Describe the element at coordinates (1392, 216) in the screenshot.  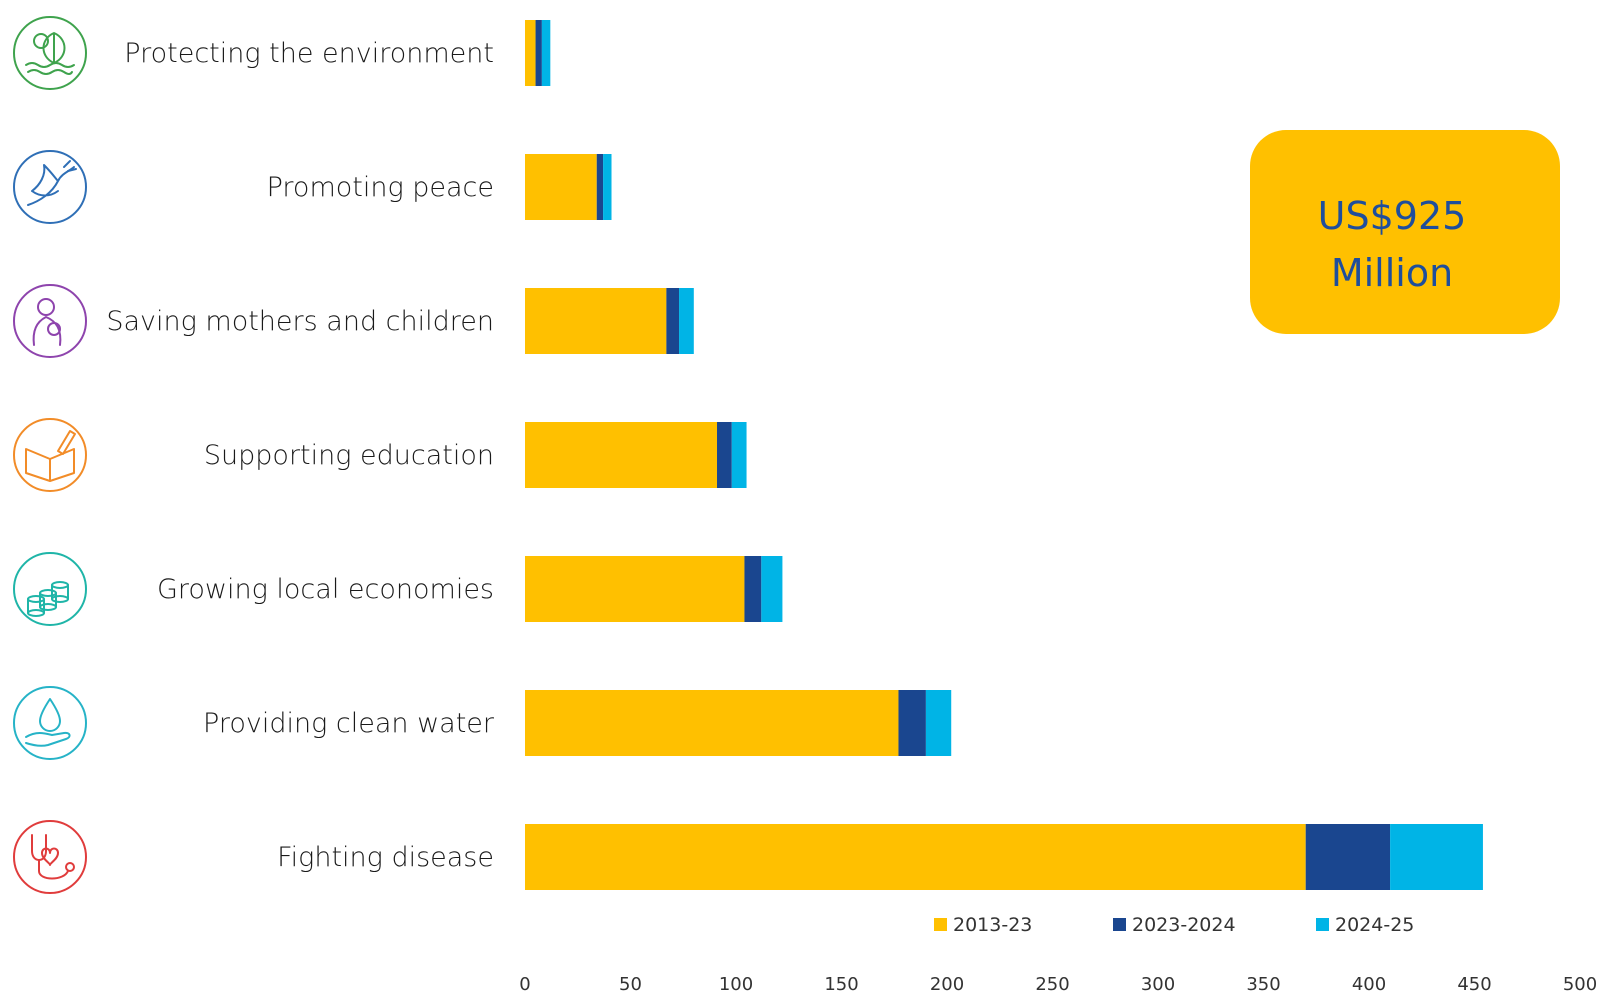
I see `callout-line1: US$925` at that location.